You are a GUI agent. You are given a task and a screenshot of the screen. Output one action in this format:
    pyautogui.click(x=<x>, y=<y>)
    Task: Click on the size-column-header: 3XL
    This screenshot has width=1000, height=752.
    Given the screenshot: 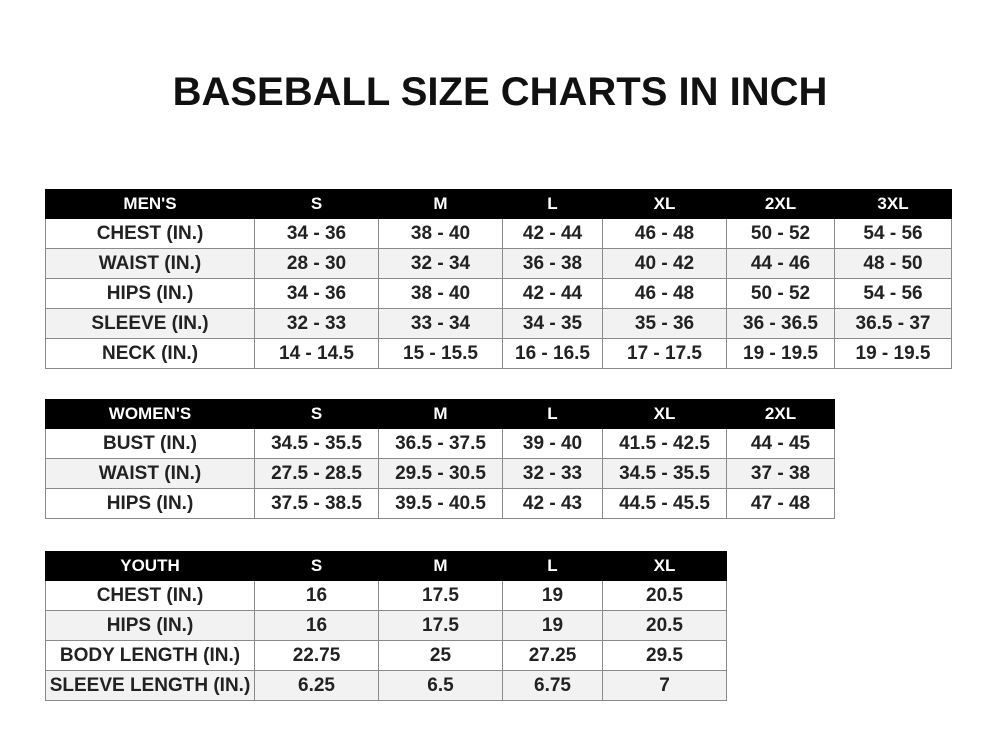 What is the action you would take?
    pyautogui.click(x=893, y=204)
    